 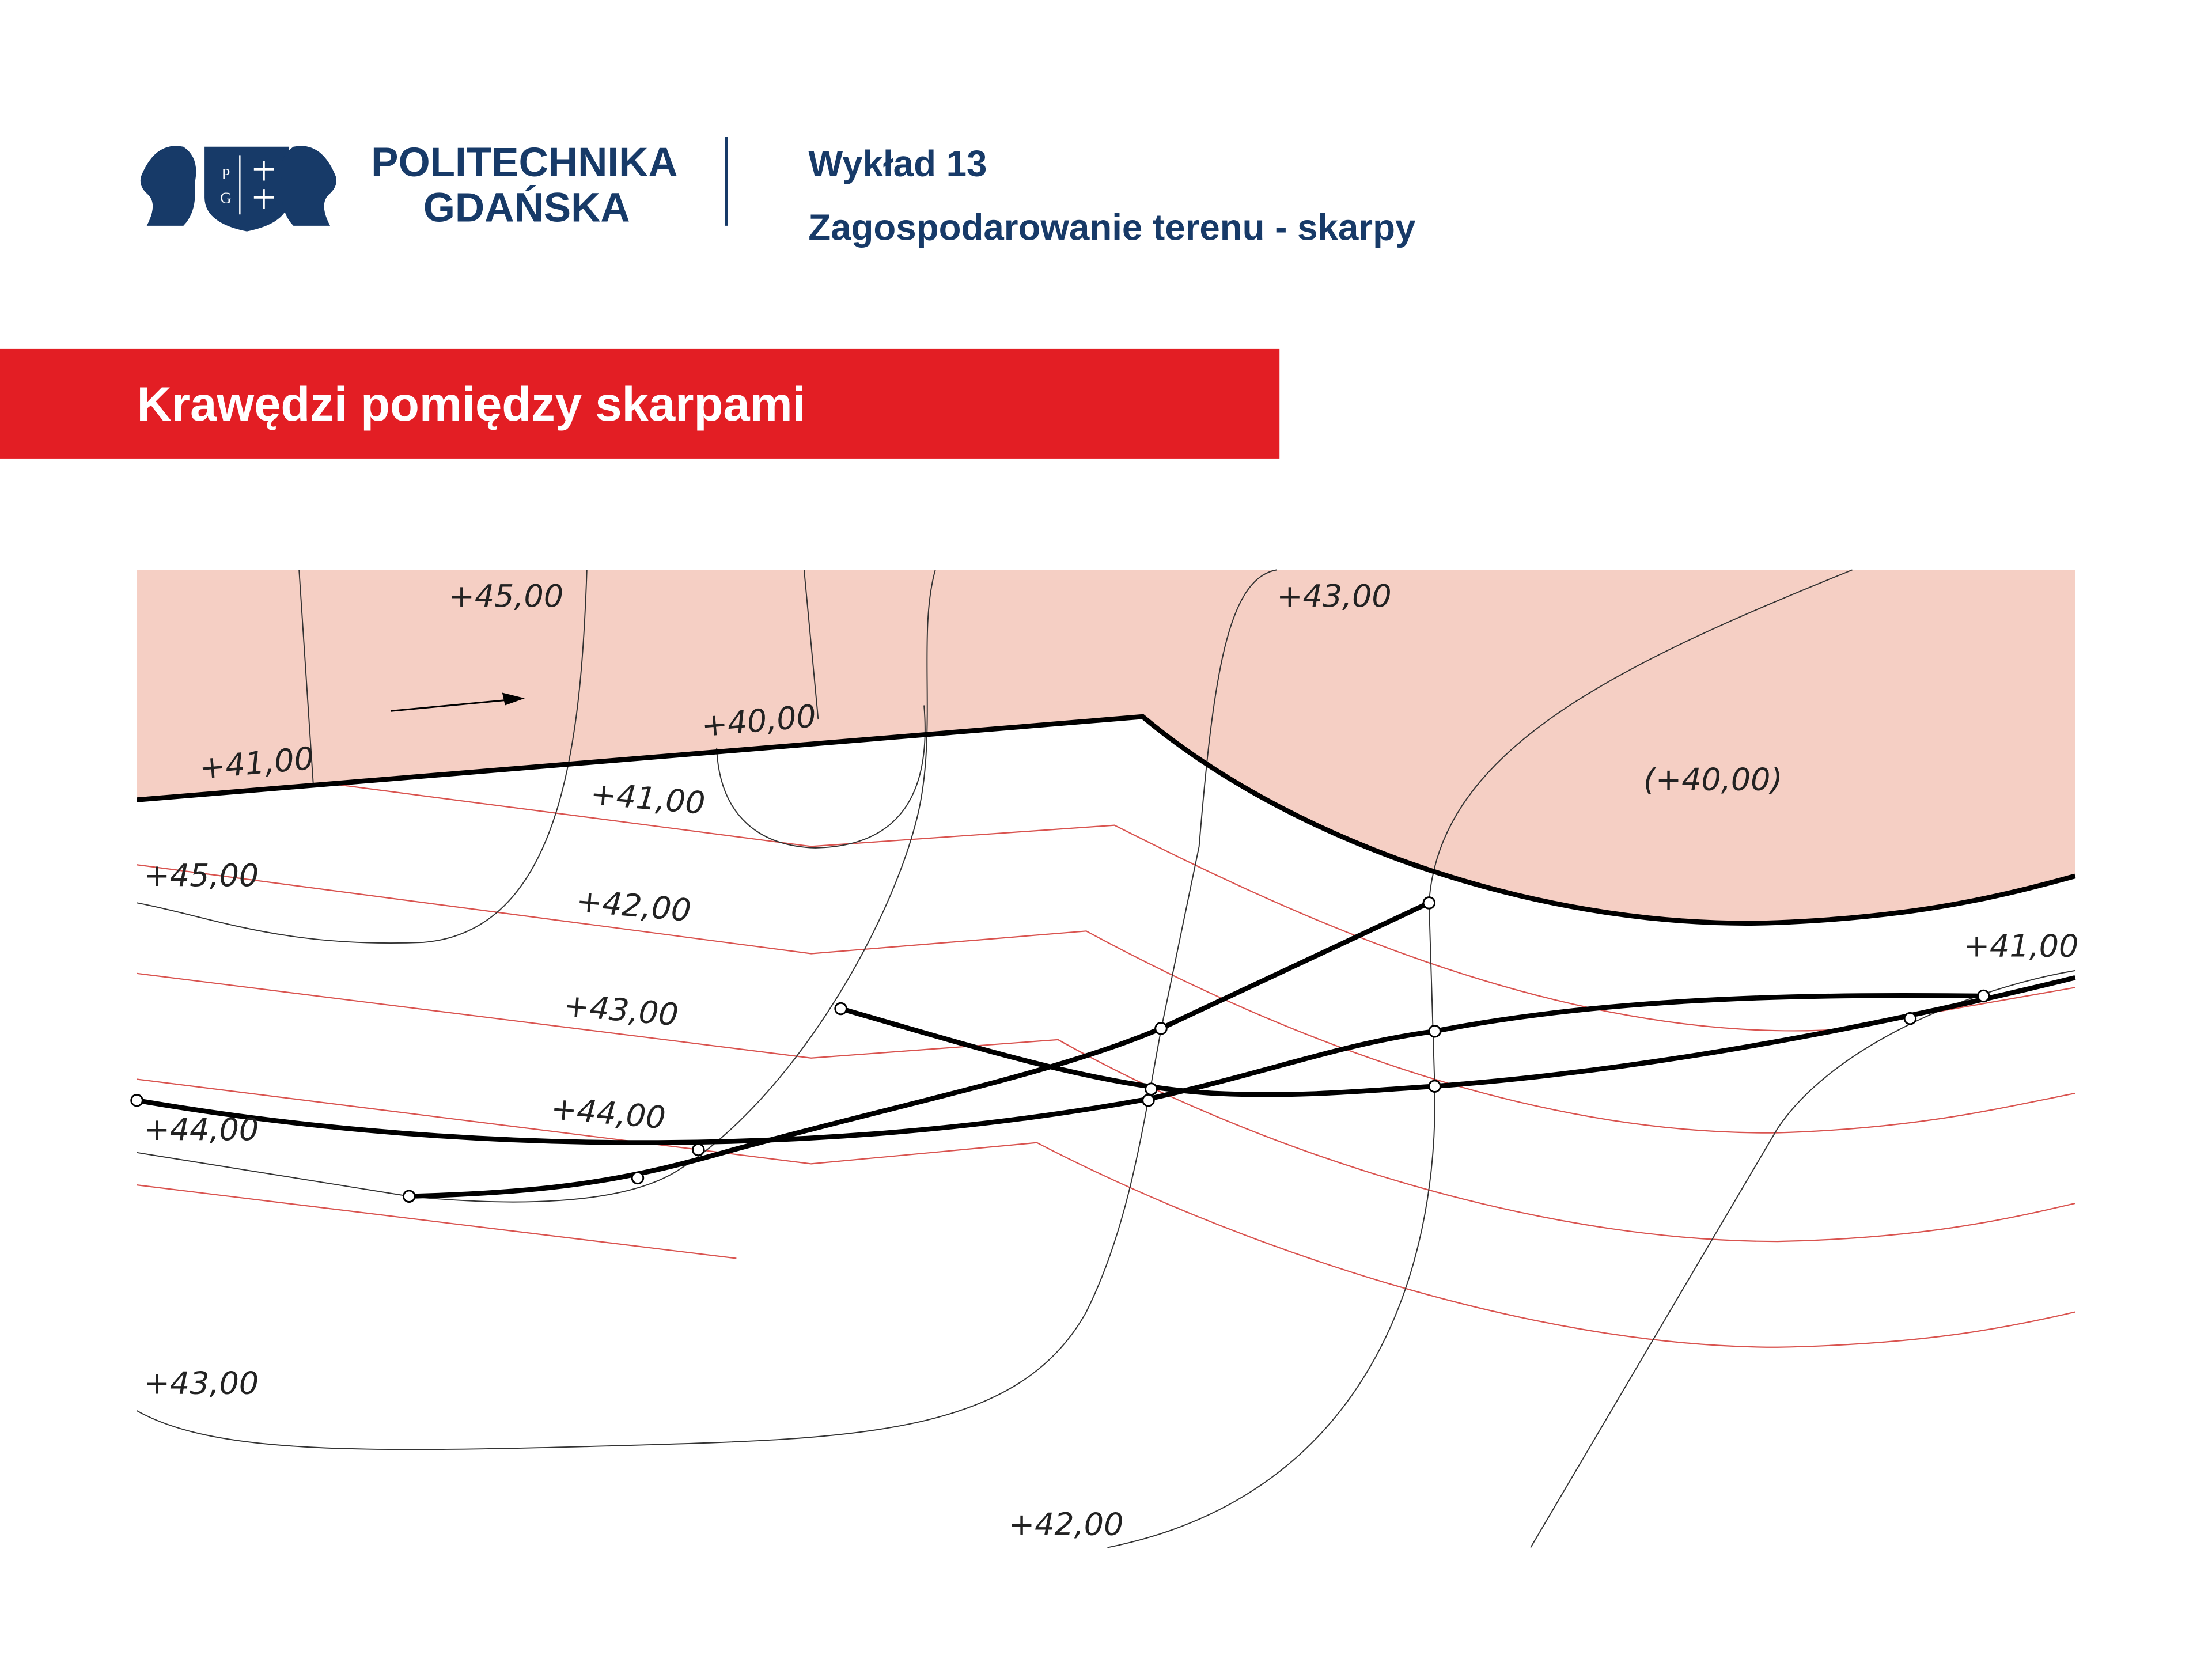 I want to click on logo-name: GDAŃSKA, so click(x=526, y=207).